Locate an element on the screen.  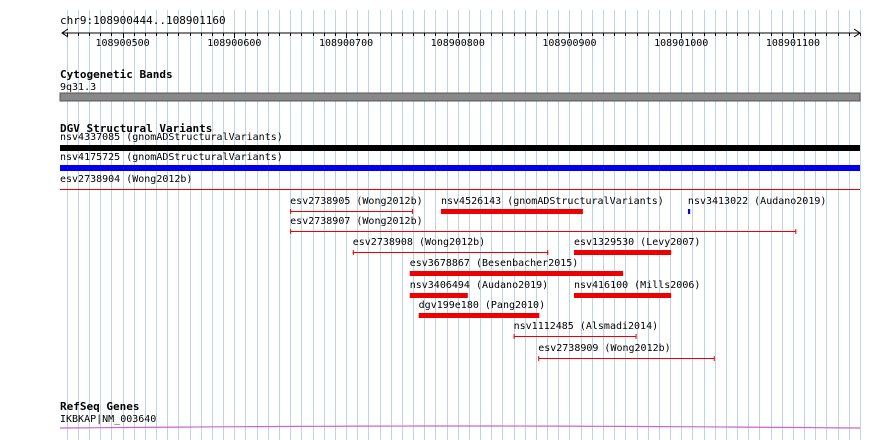
ruler-tick-label: 108900500 is located at coordinates (122, 43).